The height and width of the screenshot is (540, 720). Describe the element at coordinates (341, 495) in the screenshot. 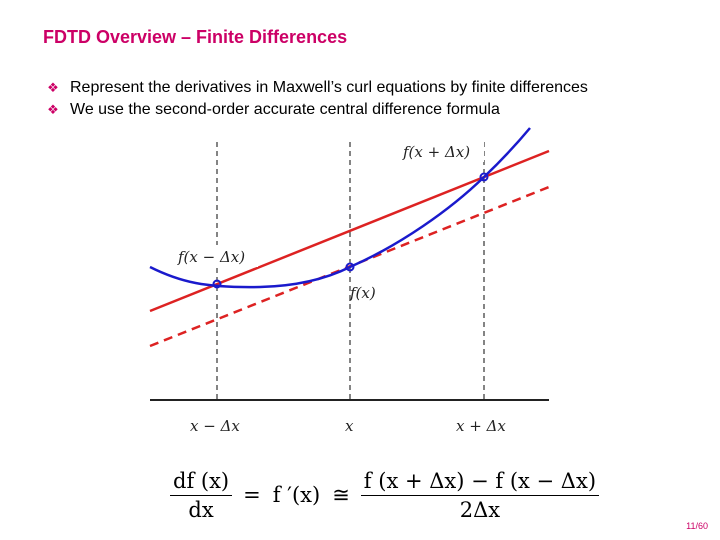

I see `approx-sign: ≅` at that location.